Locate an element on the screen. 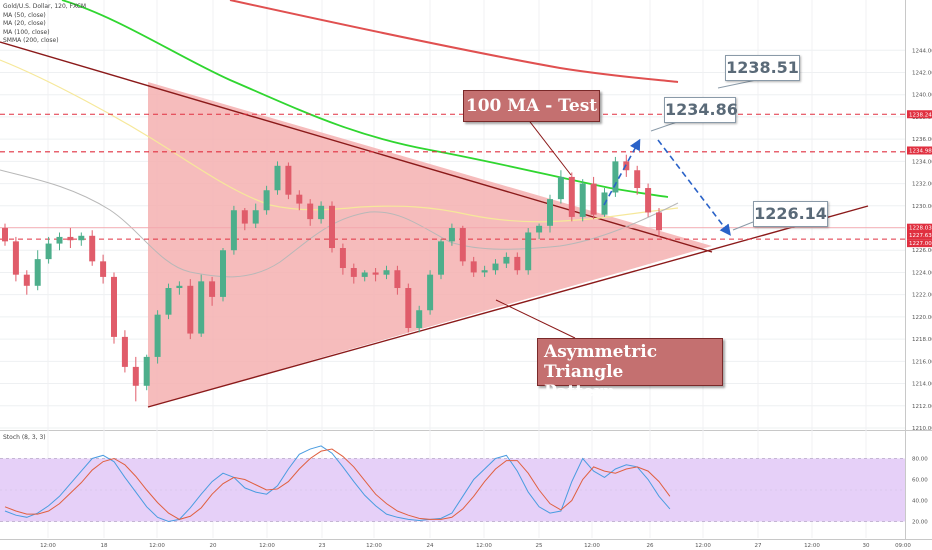 The image size is (932, 550). triangle-callout-pointer is located at coordinates (535, 319).